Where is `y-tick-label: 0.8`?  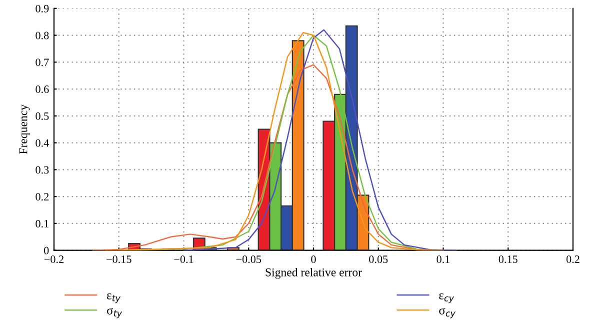 y-tick-label: 0.8 is located at coordinates (42, 36).